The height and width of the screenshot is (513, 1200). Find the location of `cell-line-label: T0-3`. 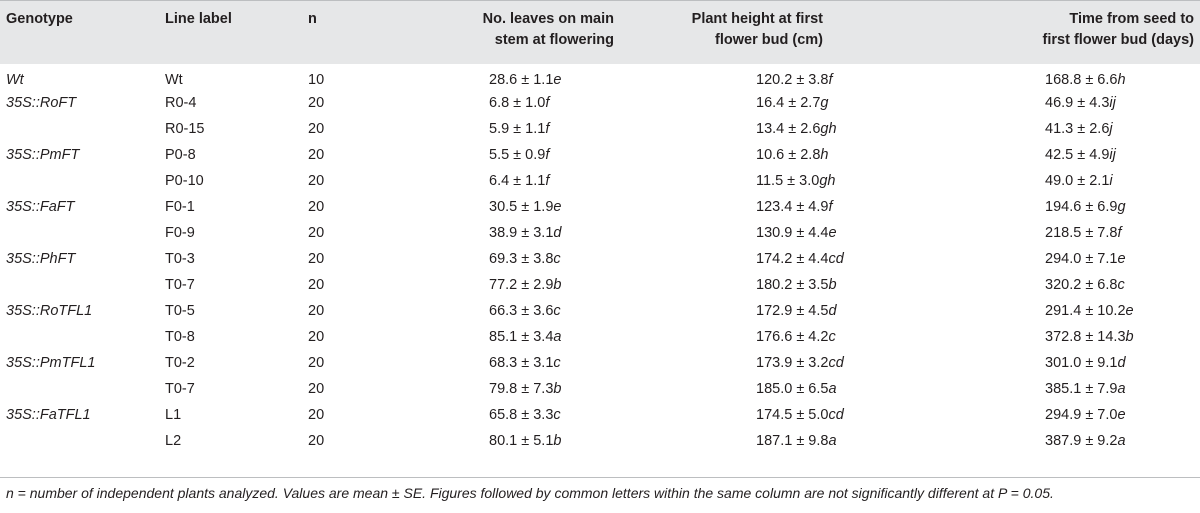

cell-line-label: T0-3 is located at coordinates (180, 259).